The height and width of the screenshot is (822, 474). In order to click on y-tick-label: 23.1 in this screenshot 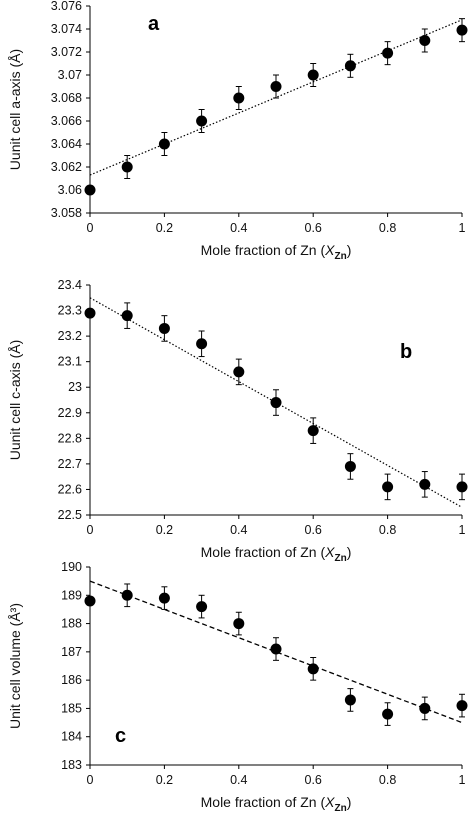, I will do `click(70, 362)`.